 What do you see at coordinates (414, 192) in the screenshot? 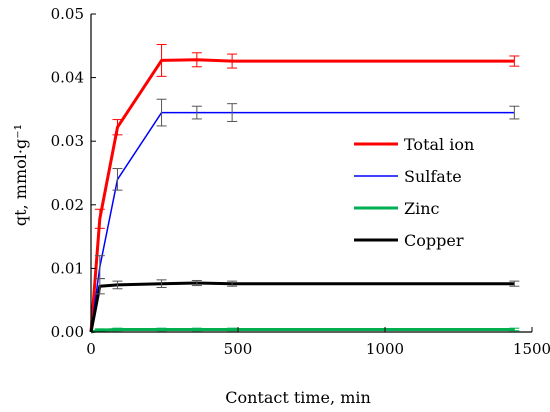
I see `legend: Total ion Sulfate Zinc Copper` at bounding box center [414, 192].